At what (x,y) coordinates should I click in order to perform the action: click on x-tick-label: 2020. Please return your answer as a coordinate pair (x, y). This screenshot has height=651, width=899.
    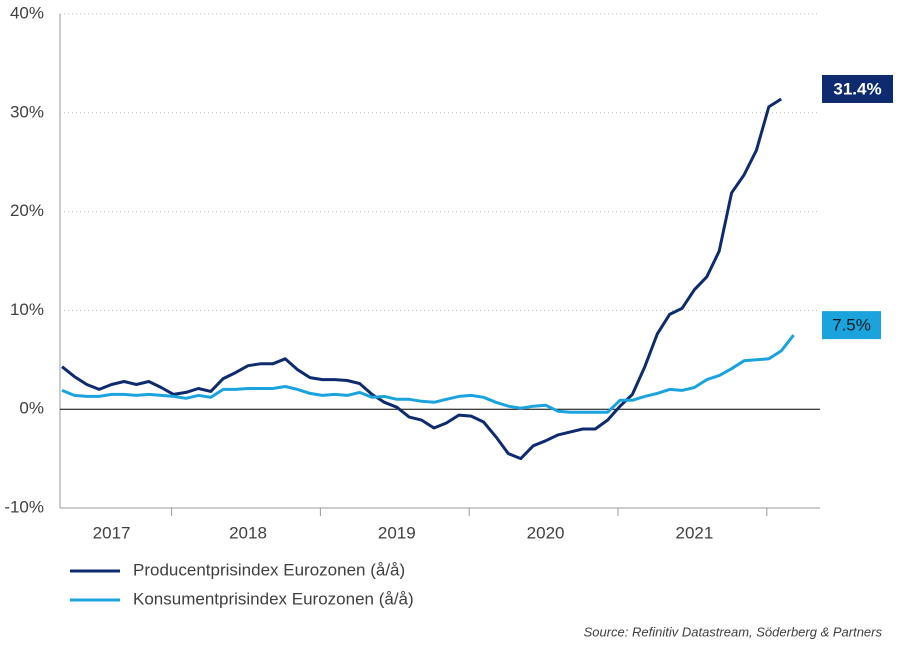
    Looking at the image, I should click on (546, 532).